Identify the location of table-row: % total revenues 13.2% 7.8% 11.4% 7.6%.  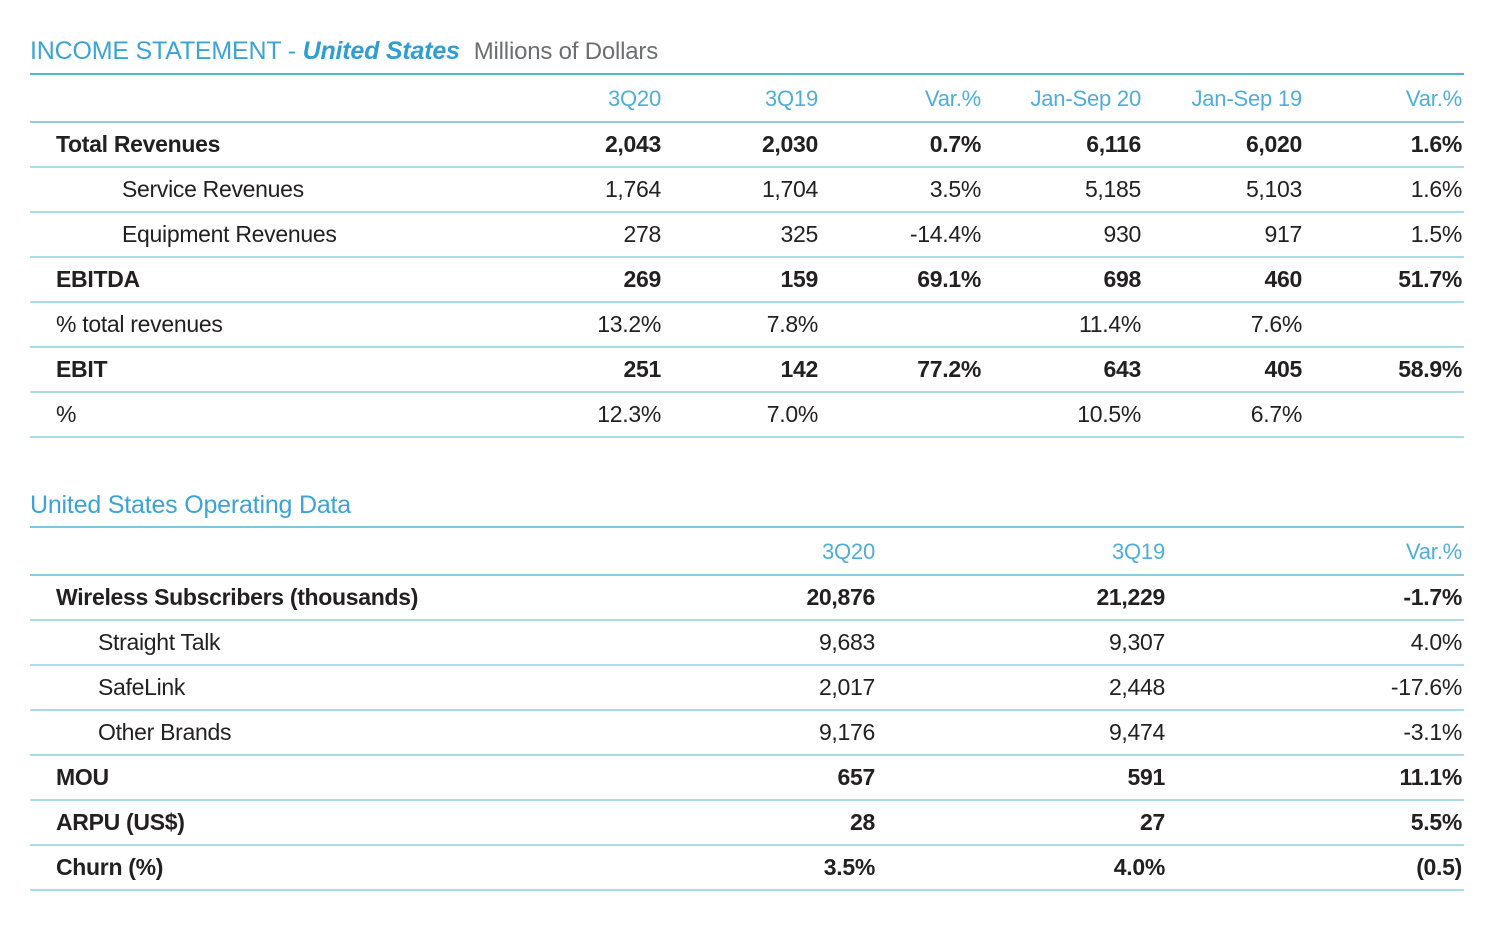
(747, 325).